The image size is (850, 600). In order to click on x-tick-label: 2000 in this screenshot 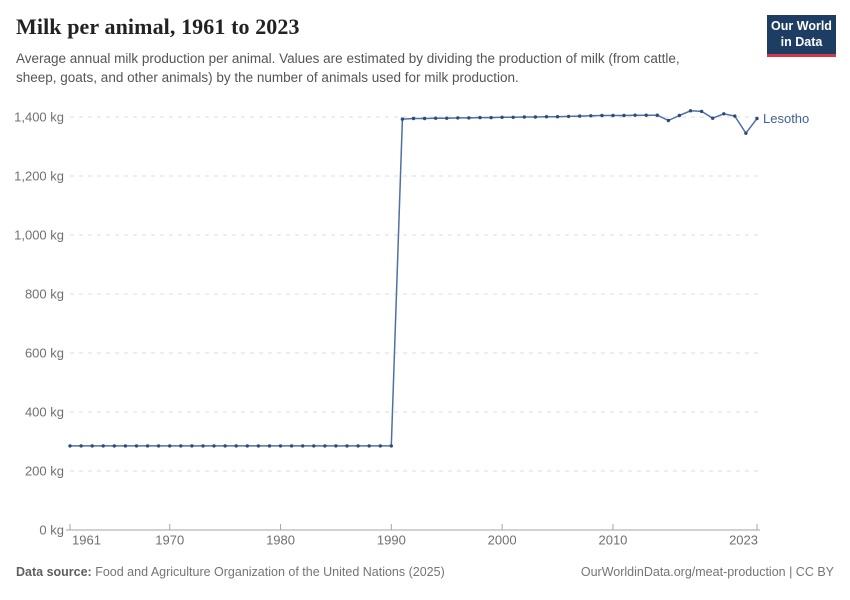, I will do `click(502, 540)`.